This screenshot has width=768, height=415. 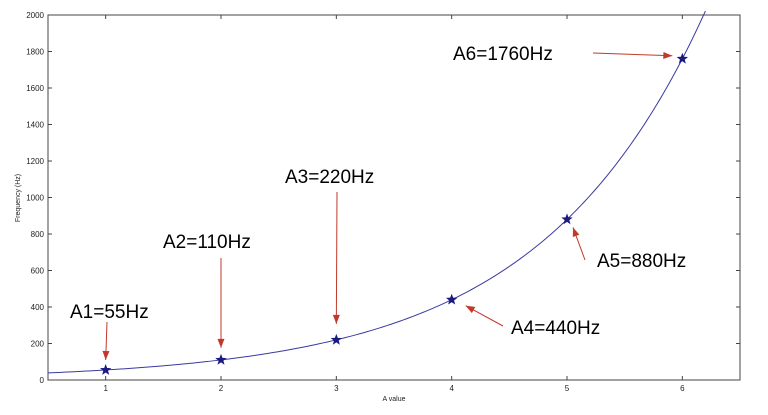 I want to click on y-tick-label: 200, so click(x=38, y=344).